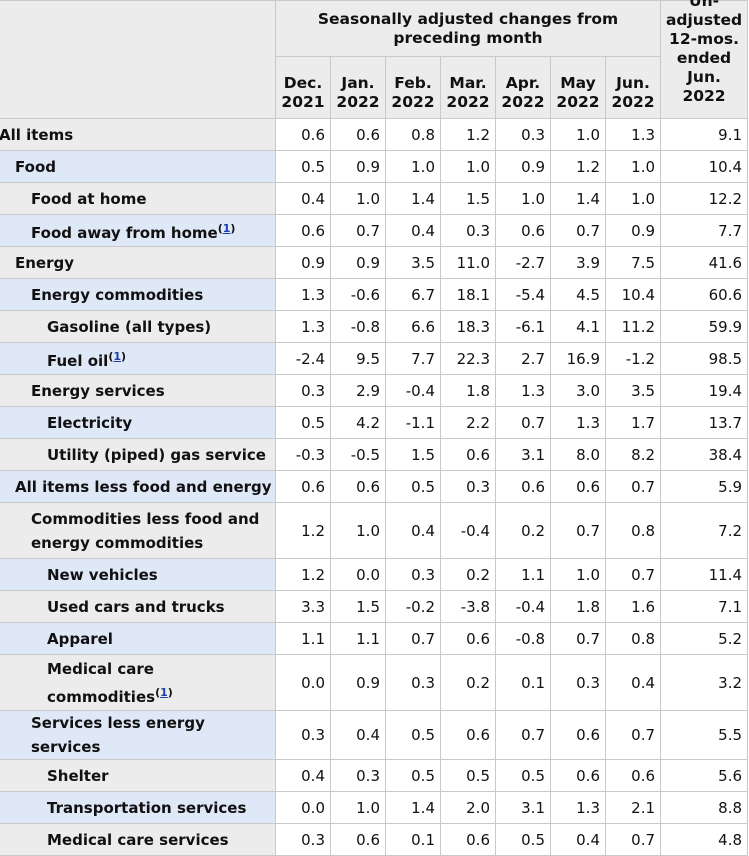 This screenshot has width=749, height=856. I want to click on value-cell: 0.0, so click(358, 574).